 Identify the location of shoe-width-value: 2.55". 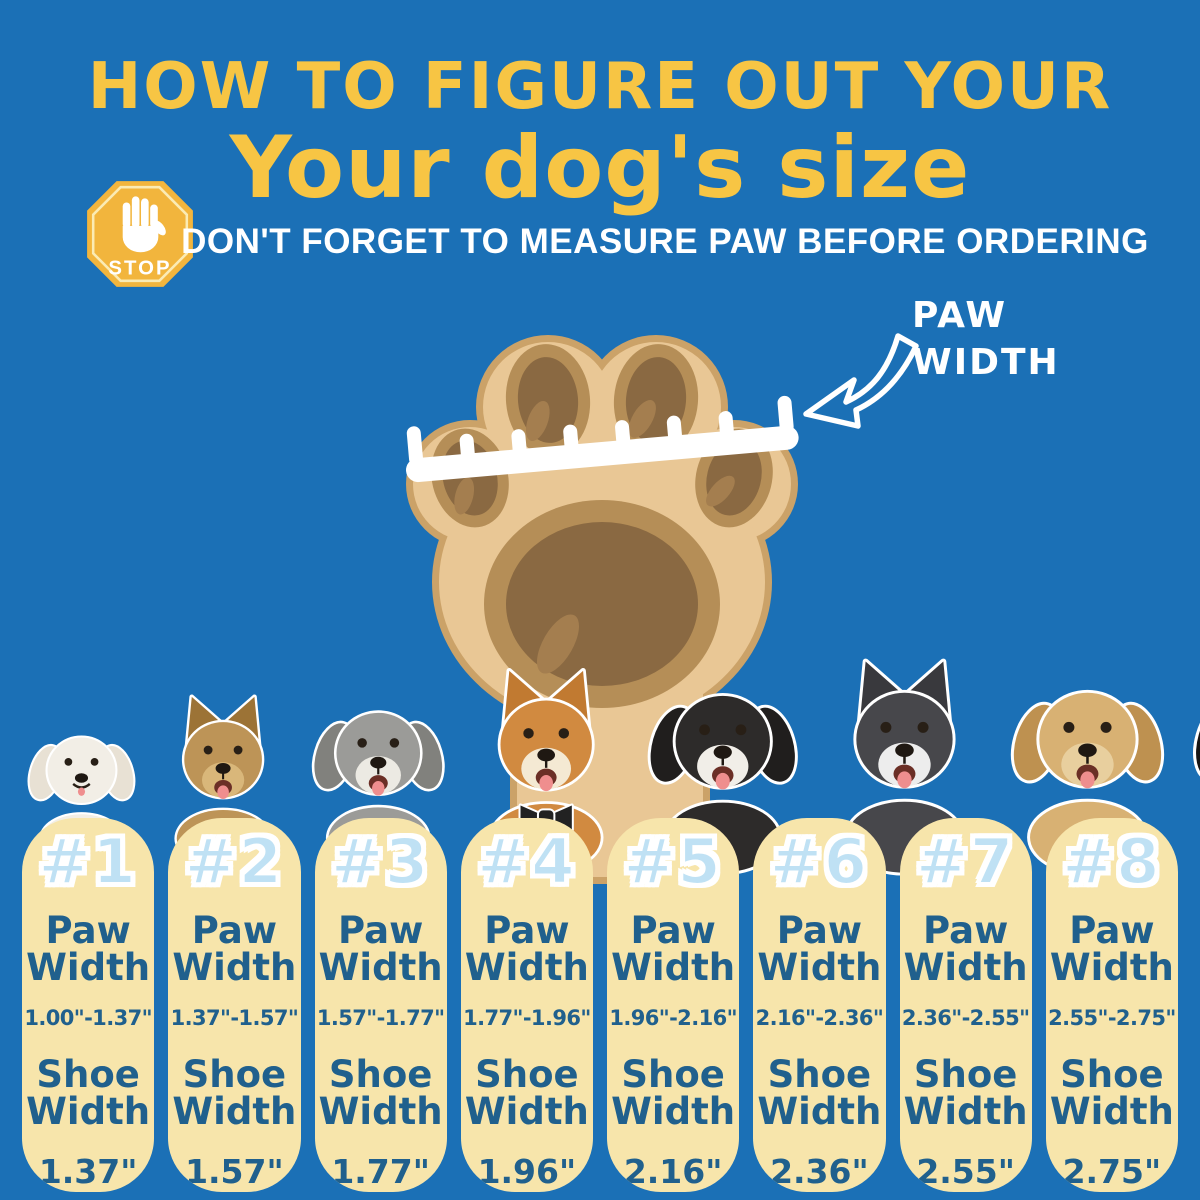
(965, 1171).